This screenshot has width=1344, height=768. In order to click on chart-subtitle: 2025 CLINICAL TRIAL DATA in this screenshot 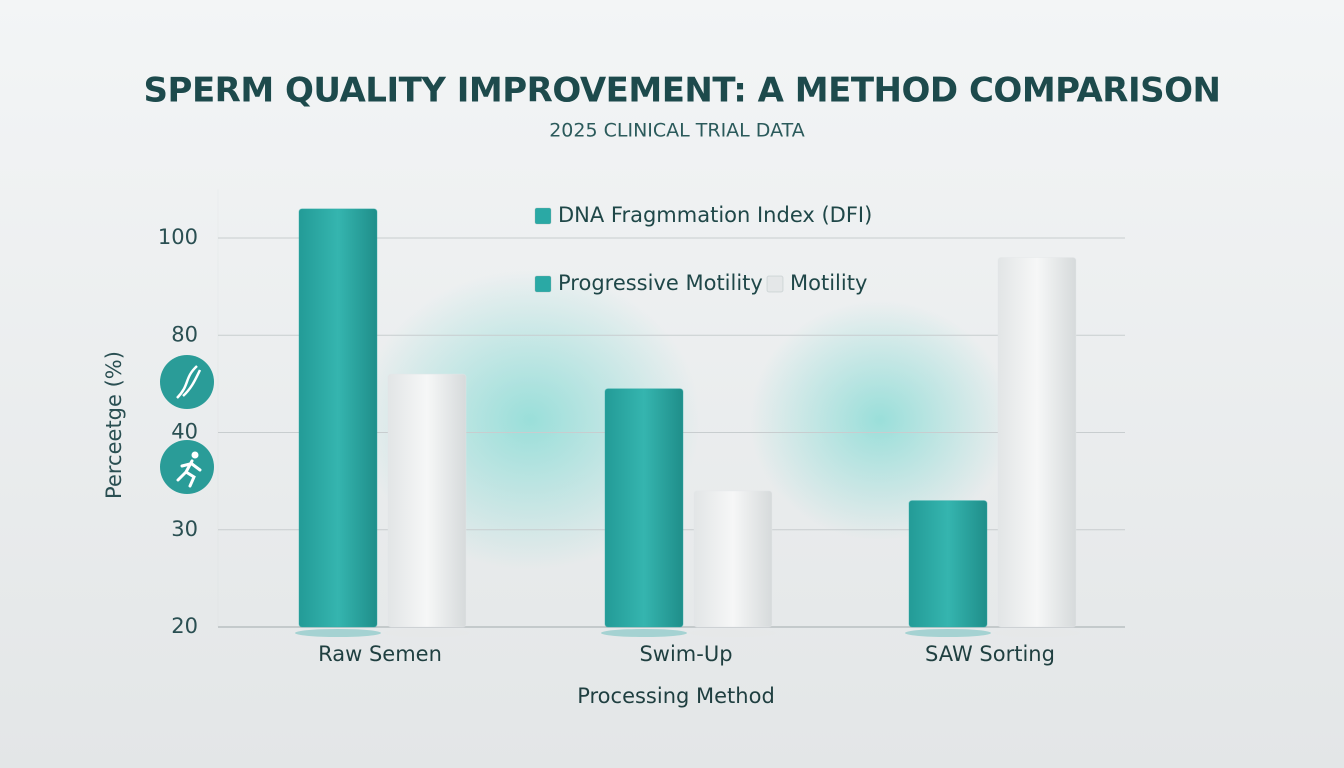, I will do `click(677, 131)`.